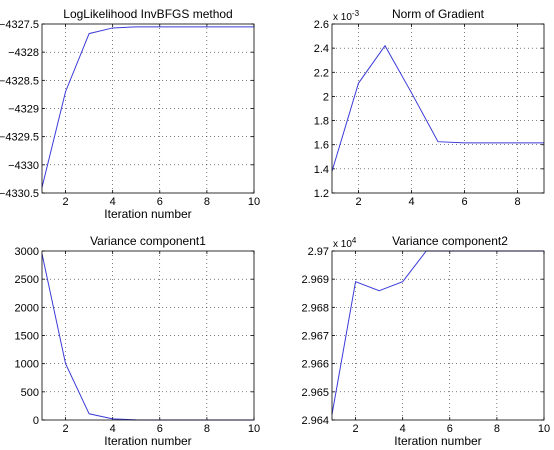  What do you see at coordinates (315, 365) in the screenshot?
I see `y-tick-label: 2.966` at bounding box center [315, 365].